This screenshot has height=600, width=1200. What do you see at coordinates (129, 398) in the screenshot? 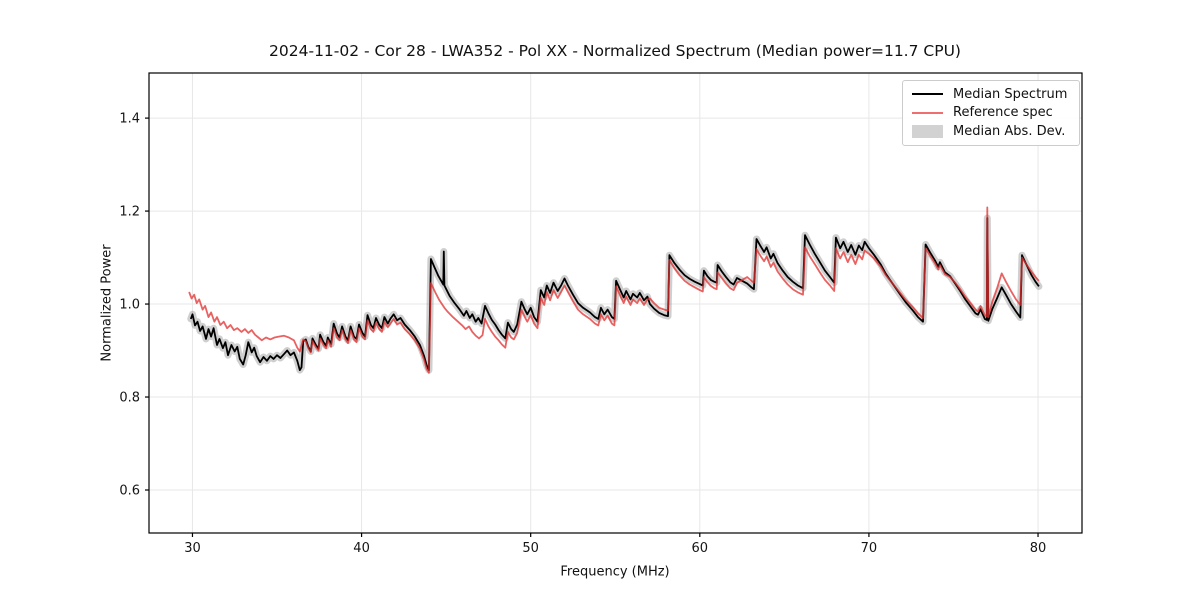
I see `y-tick-label: 0.8` at bounding box center [129, 398].